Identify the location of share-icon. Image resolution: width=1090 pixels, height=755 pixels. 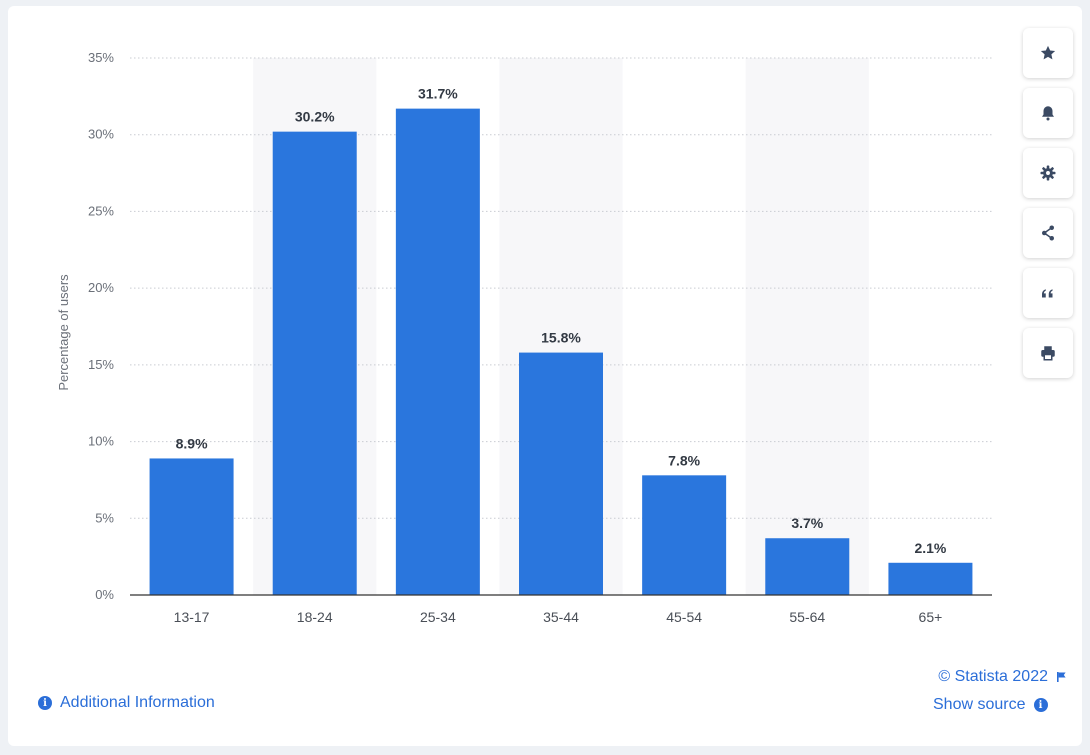
(1048, 233).